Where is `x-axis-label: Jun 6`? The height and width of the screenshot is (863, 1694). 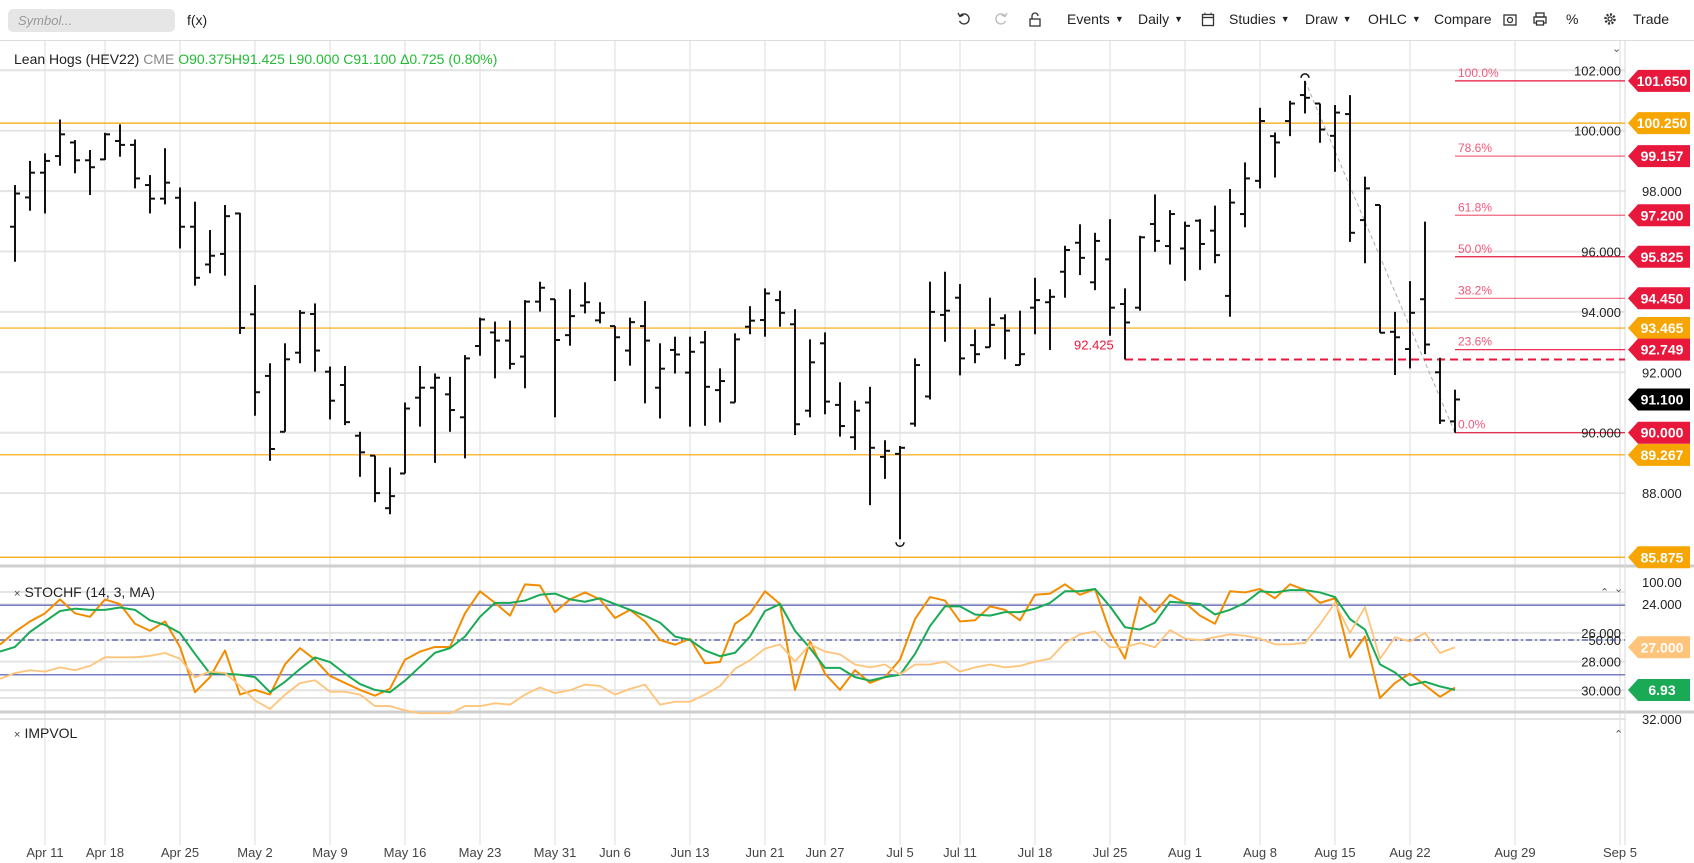
x-axis-label: Jun 6 is located at coordinates (615, 852).